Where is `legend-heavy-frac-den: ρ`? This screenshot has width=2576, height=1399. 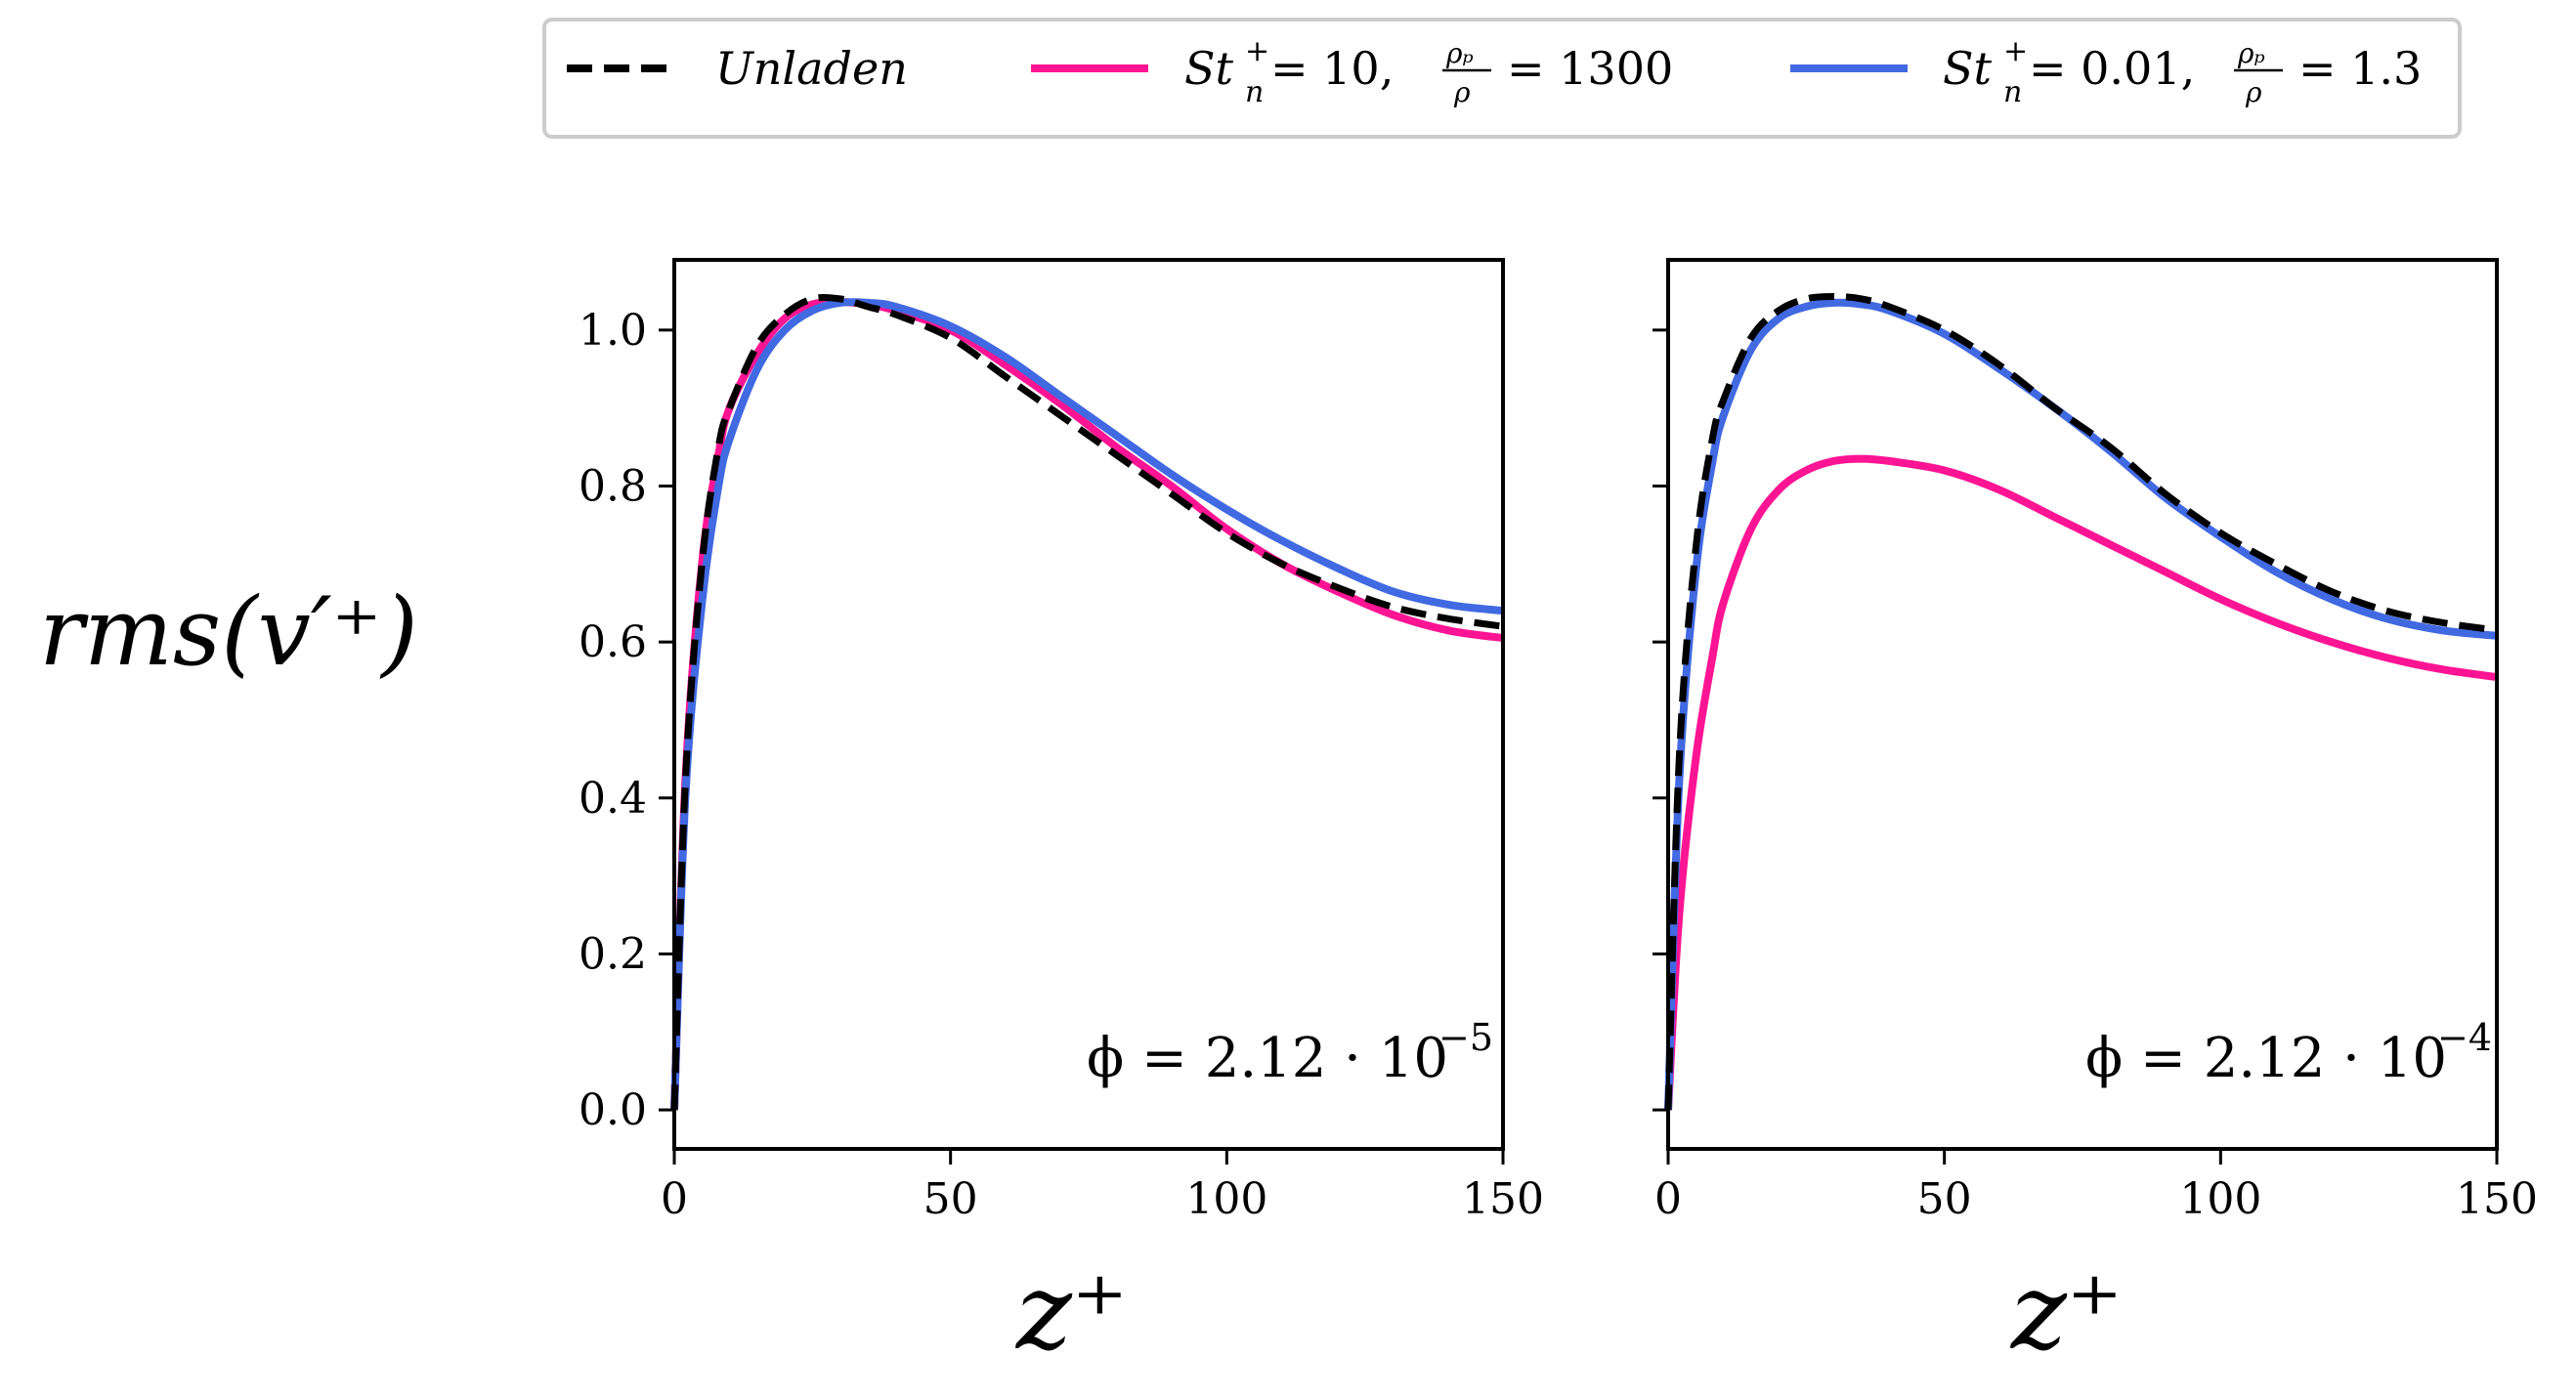 legend-heavy-frac-den: ρ is located at coordinates (1462, 92).